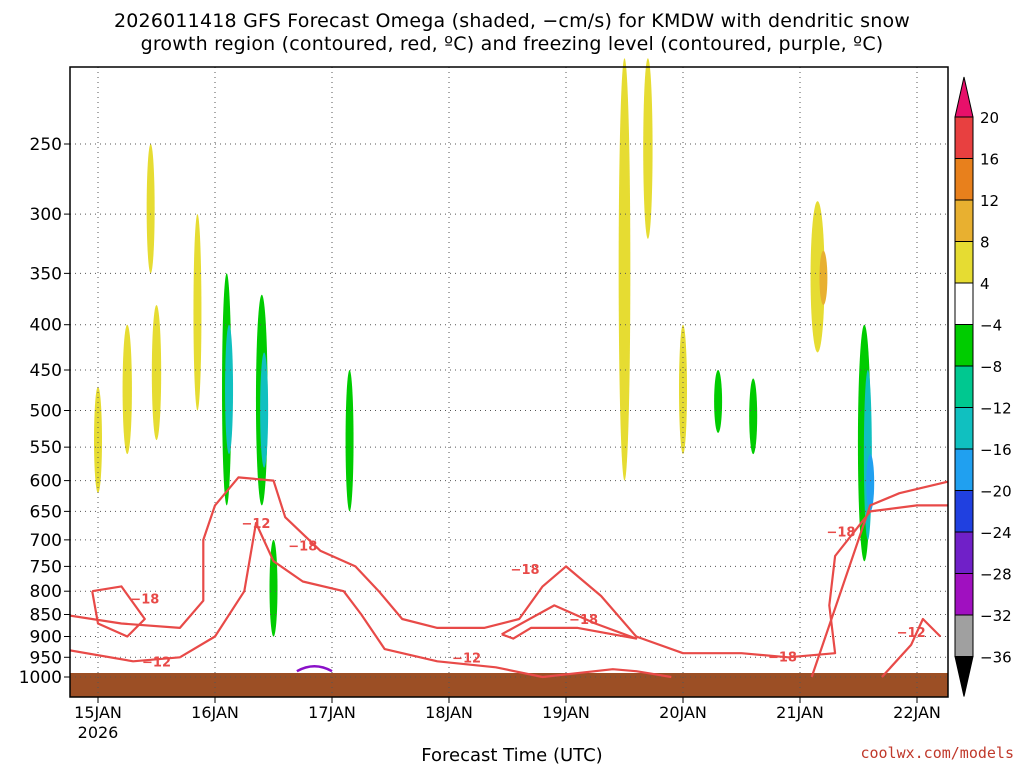  I want to click on colorbar-label-7: −12, so click(996, 409).